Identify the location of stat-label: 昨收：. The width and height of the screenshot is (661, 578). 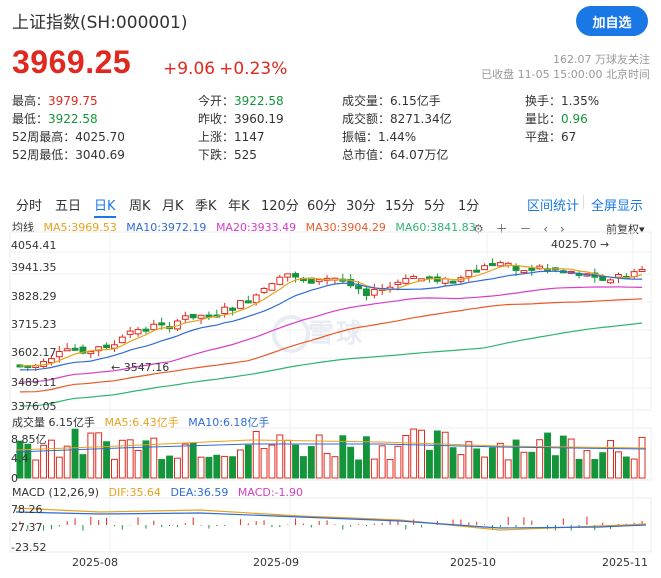
(216, 119).